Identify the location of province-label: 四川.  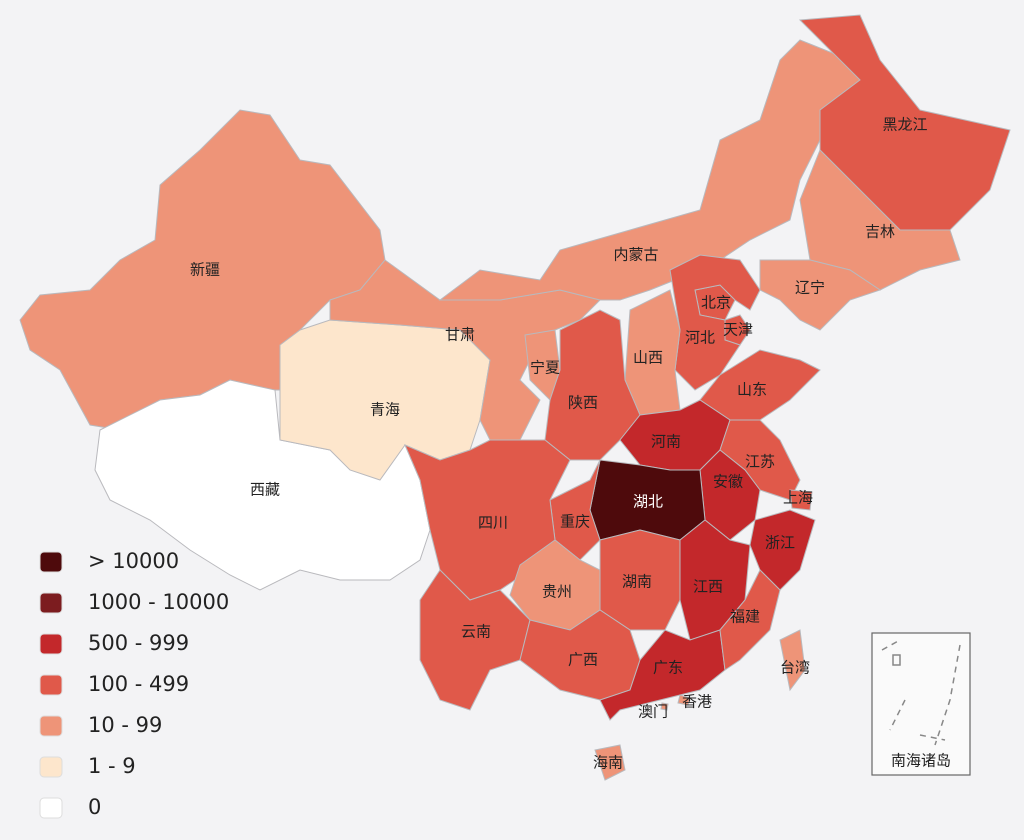
(493, 523).